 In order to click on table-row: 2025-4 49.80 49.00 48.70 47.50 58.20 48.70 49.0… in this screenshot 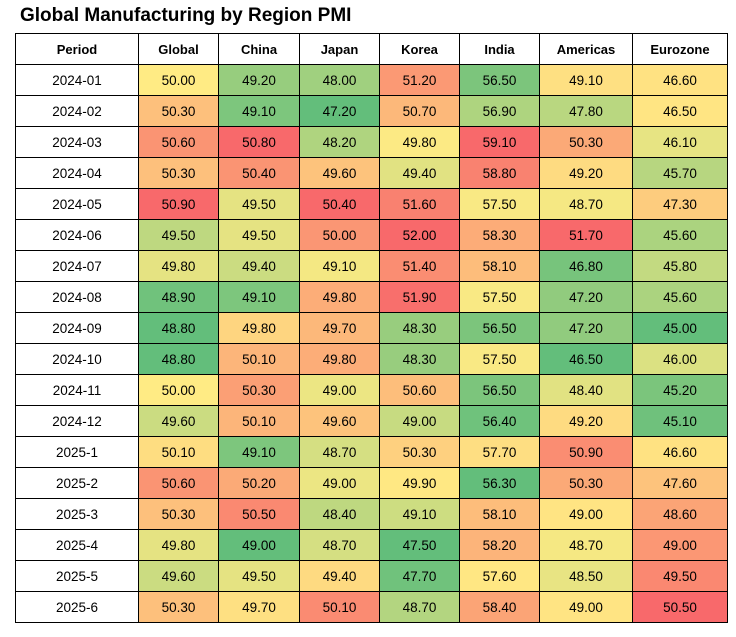, I will do `click(371, 545)`.